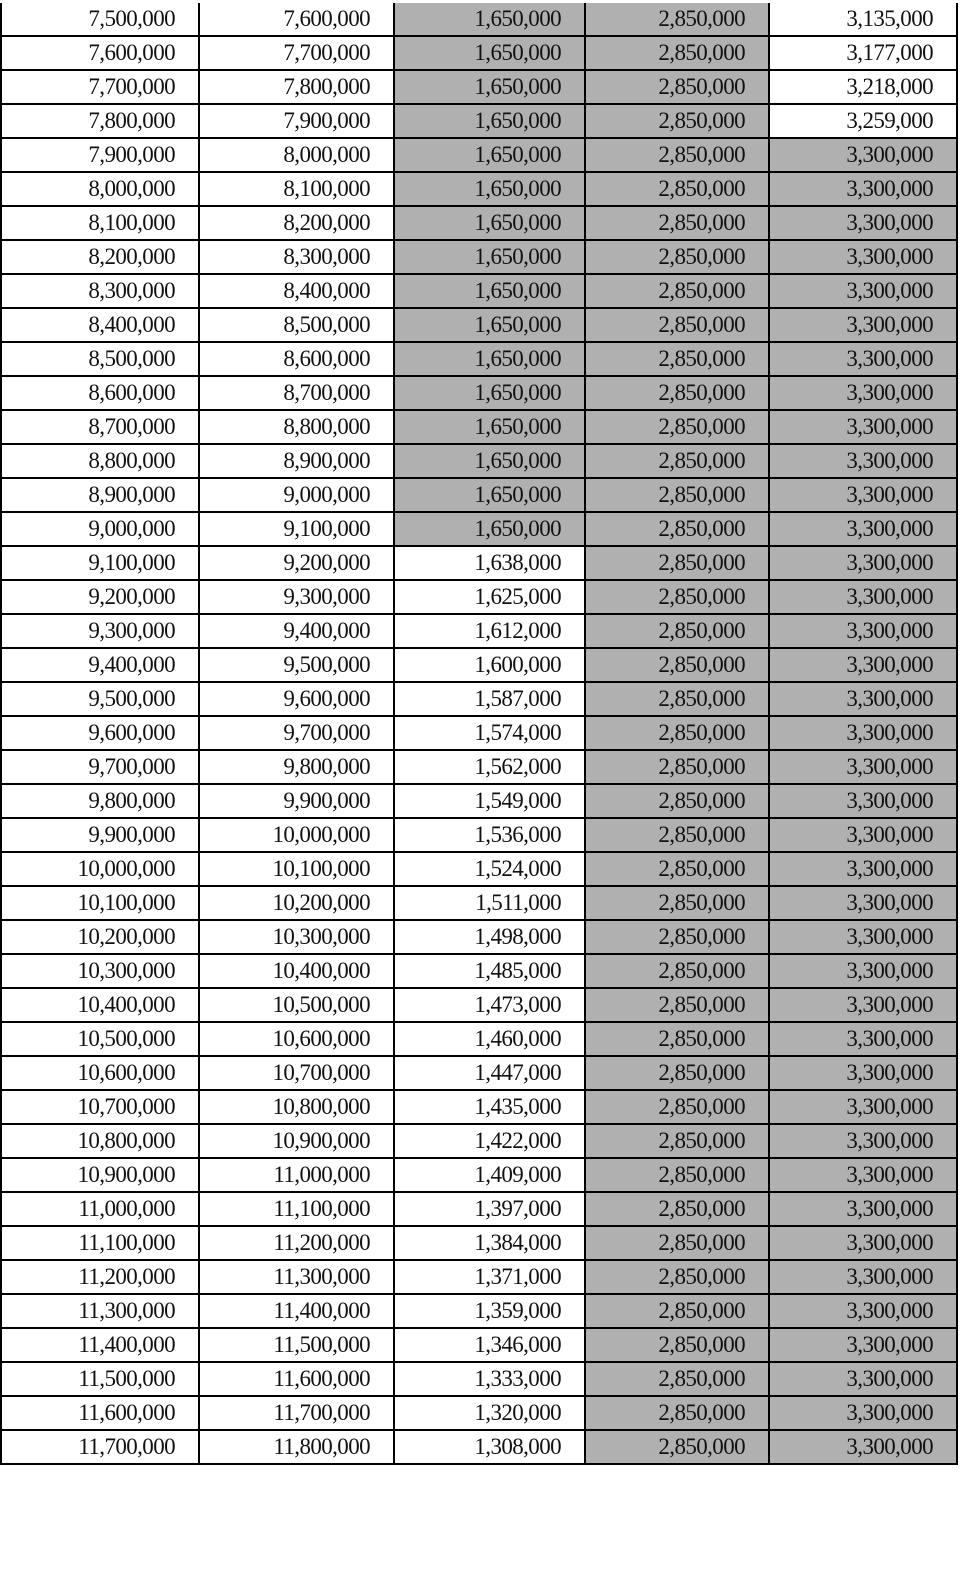 The width and height of the screenshot is (964, 1579). Describe the element at coordinates (100, 494) in the screenshot. I see `range-from-cell: 8,900,000` at that location.